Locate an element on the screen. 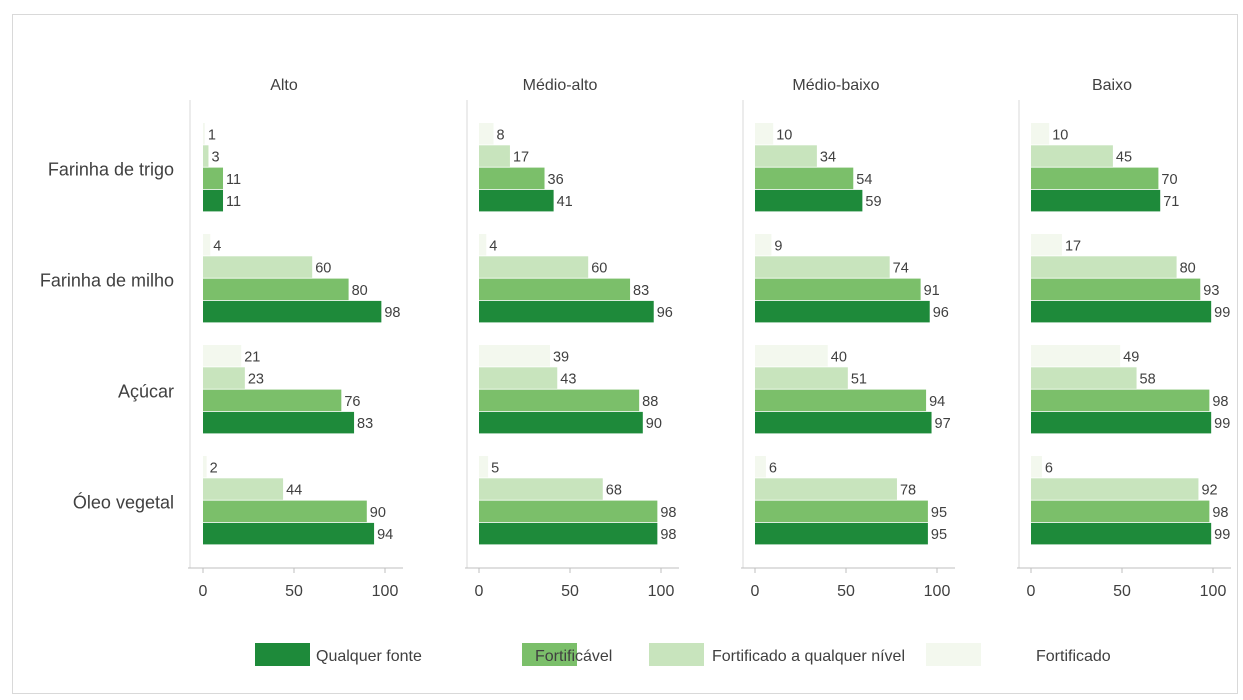  bar-medio-baixo-acucar-fortificado is located at coordinates (791, 356).